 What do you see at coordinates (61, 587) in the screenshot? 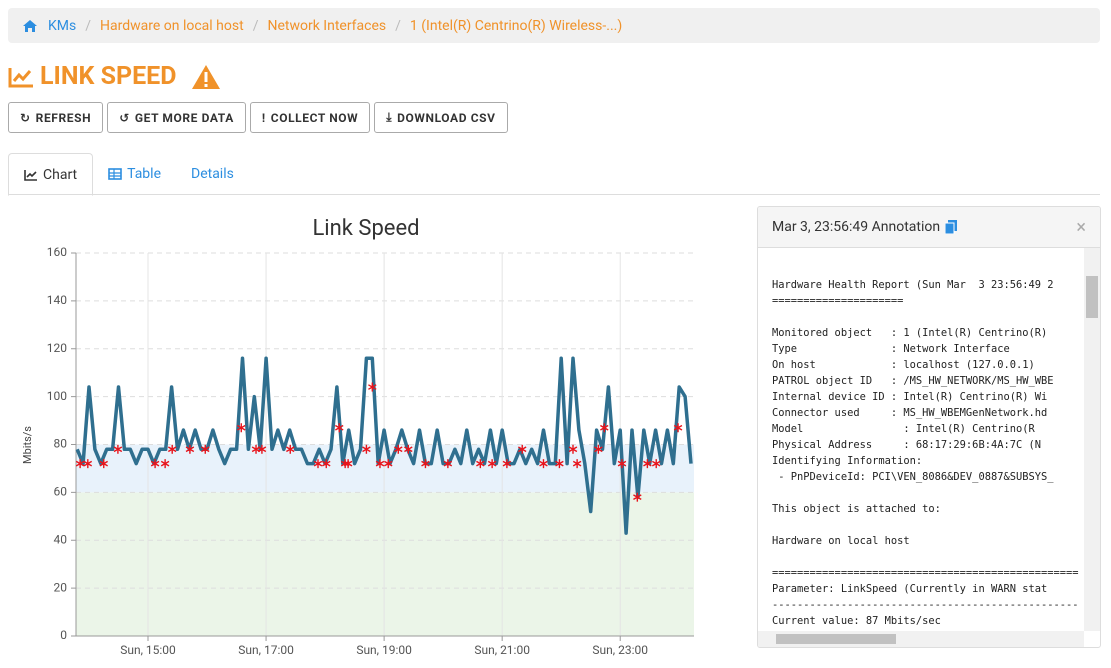
I see `y-tick-label: 20` at bounding box center [61, 587].